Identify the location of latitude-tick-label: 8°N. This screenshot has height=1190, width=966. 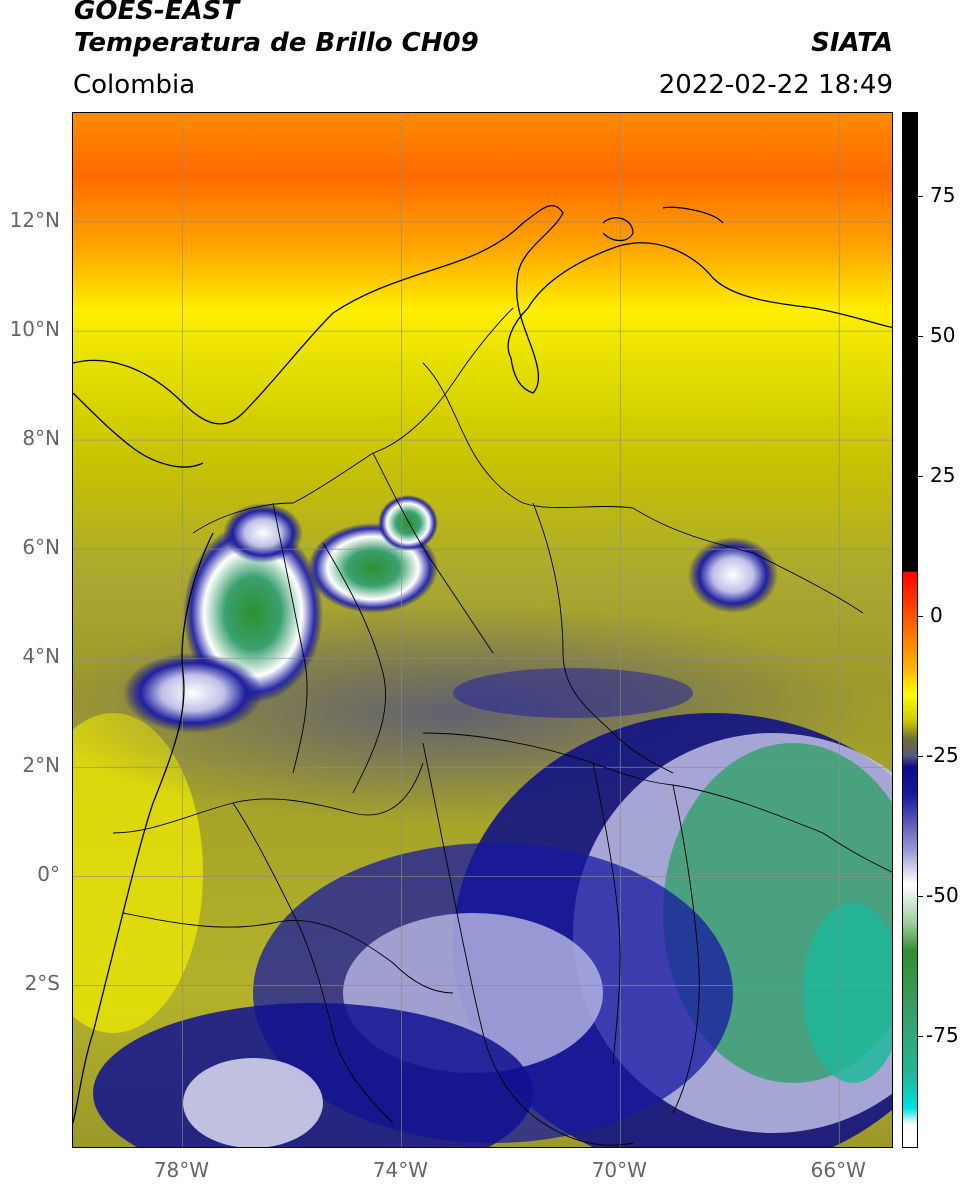
(41, 438).